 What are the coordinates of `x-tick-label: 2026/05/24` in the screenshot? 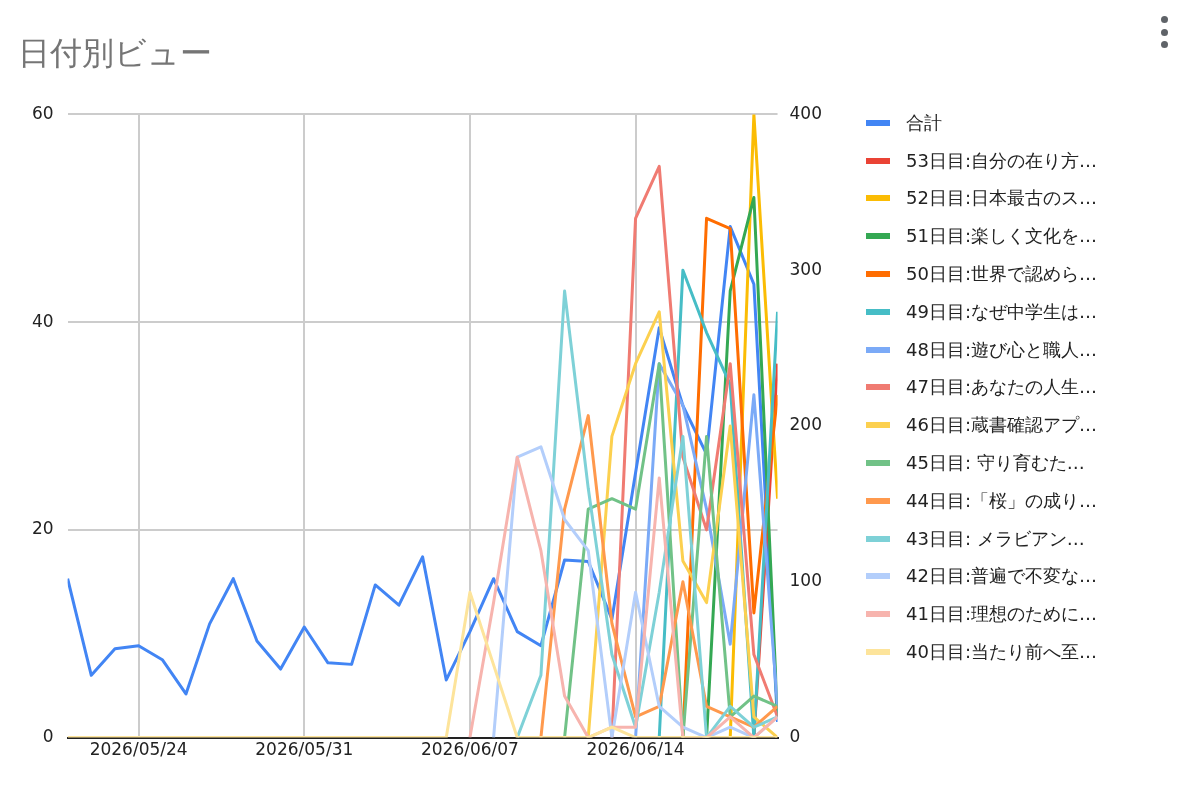 It's located at (138, 749).